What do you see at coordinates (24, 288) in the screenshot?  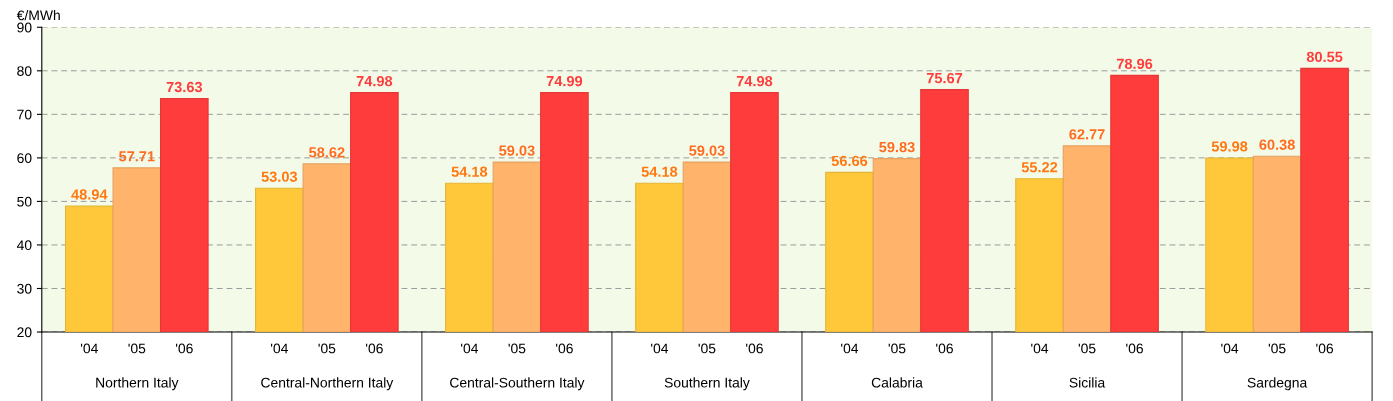 I see `y-tick-label: 30` at bounding box center [24, 288].